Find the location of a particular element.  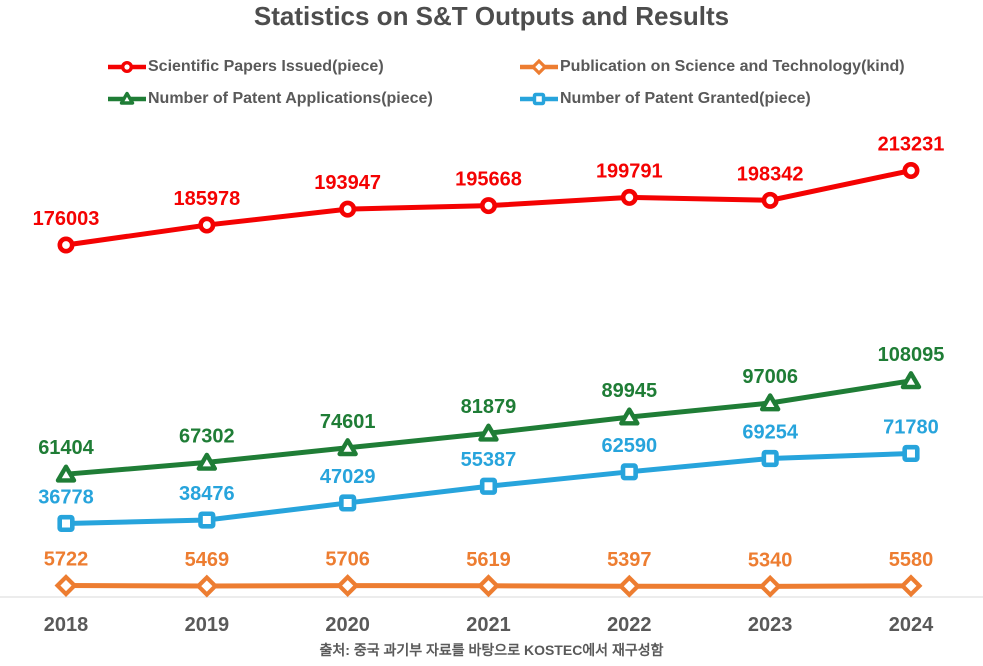

data-label: 193947 is located at coordinates (347, 183).